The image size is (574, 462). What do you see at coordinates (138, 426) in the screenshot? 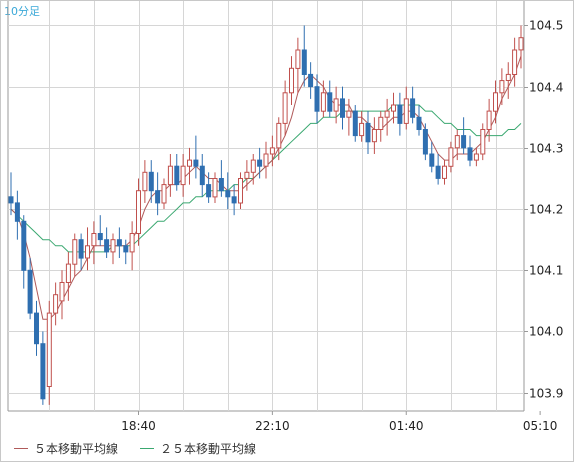
I see `x-tick-label: 18:40` at bounding box center [138, 426].